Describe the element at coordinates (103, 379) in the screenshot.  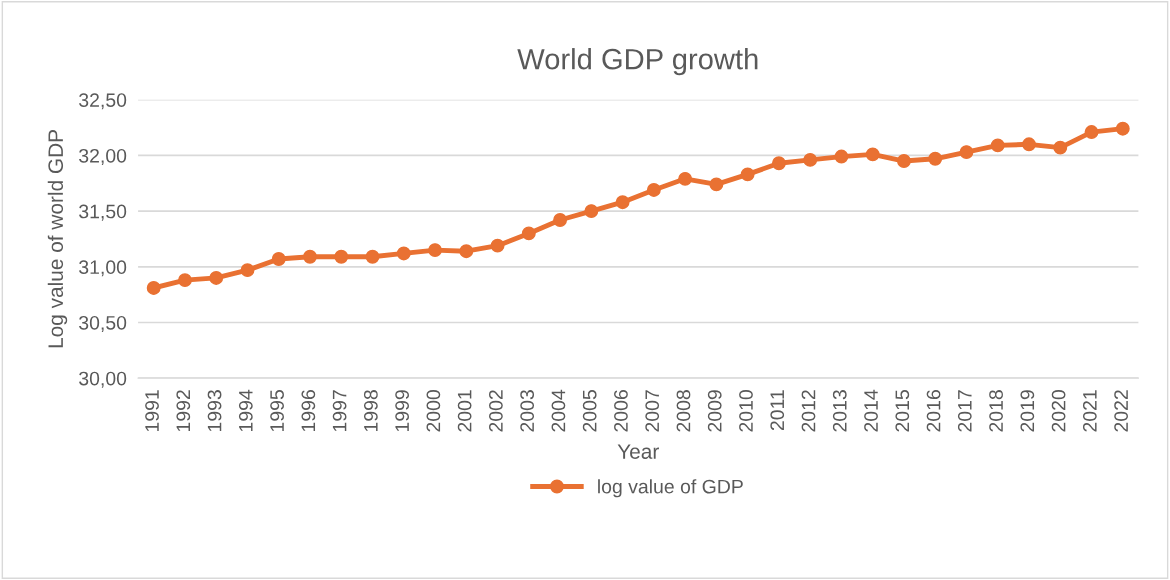
I see `y-tick-label: 30,00` at that location.